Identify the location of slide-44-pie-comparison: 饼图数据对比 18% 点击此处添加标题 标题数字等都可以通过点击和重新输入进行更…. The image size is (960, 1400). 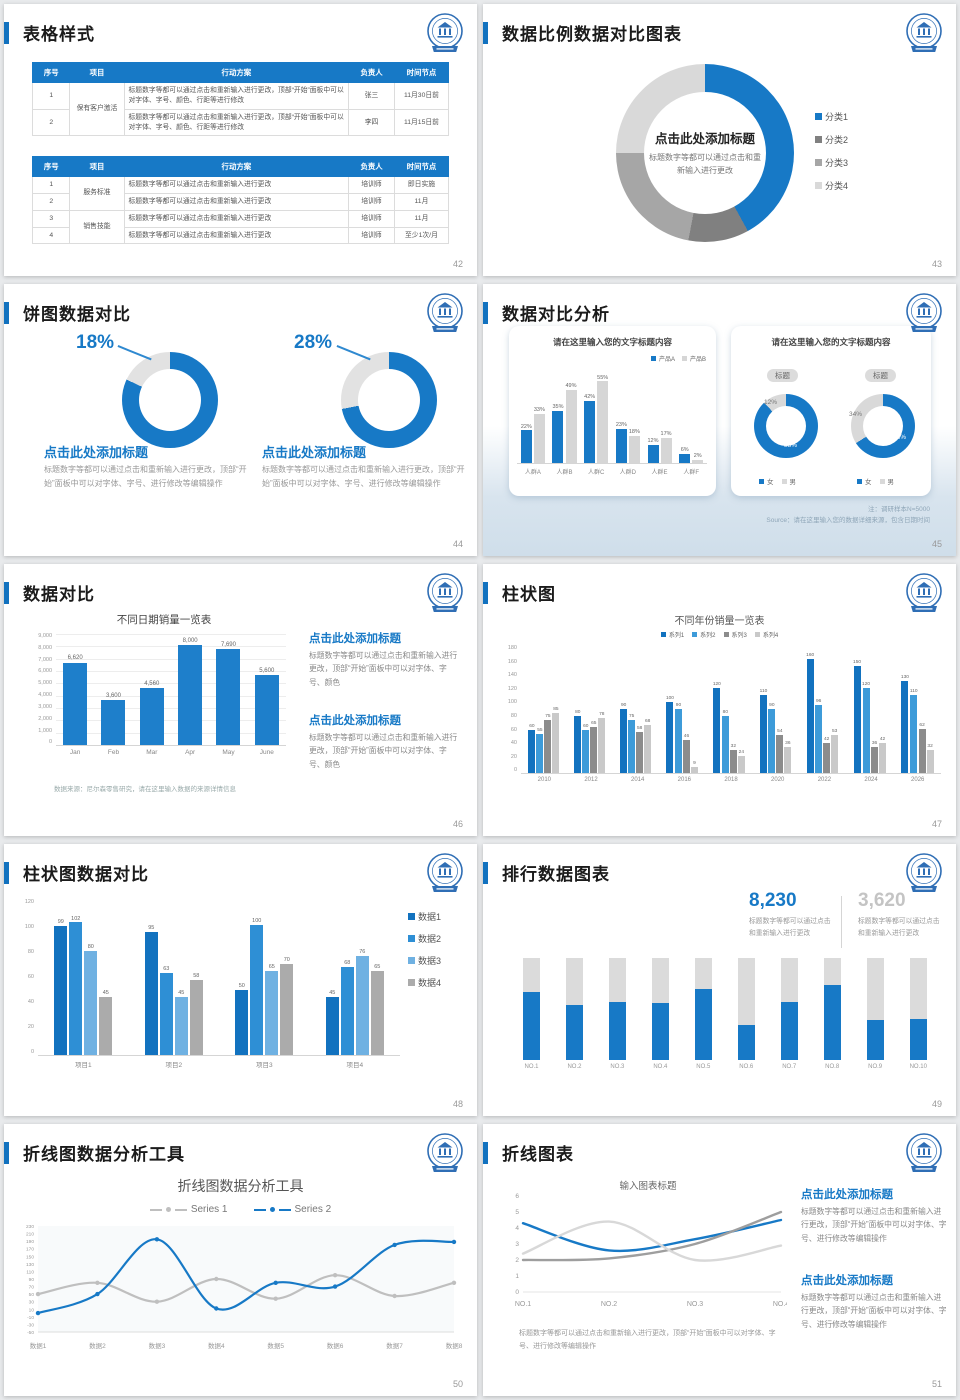
(240, 420).